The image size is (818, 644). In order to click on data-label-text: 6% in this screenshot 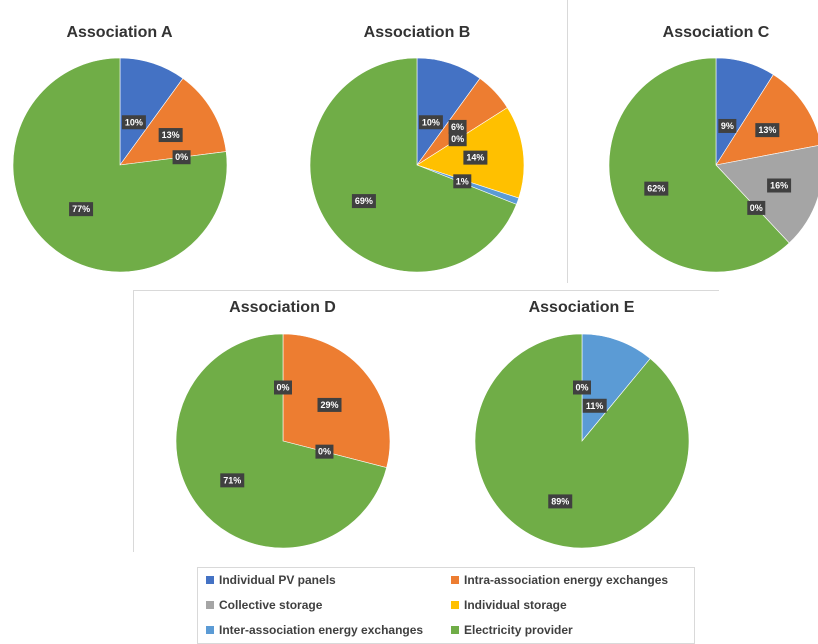, I will do `click(457, 127)`.